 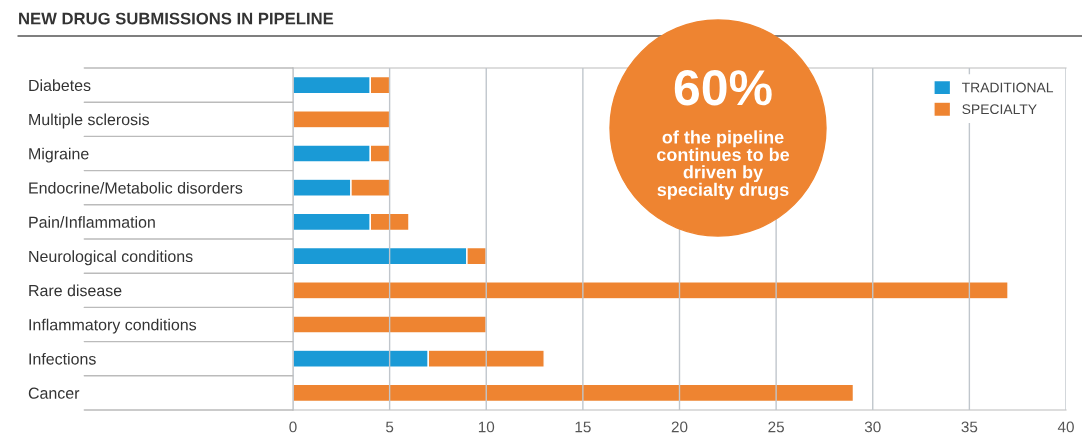 I want to click on legend-label: SPECIALTY, so click(x=999, y=109).